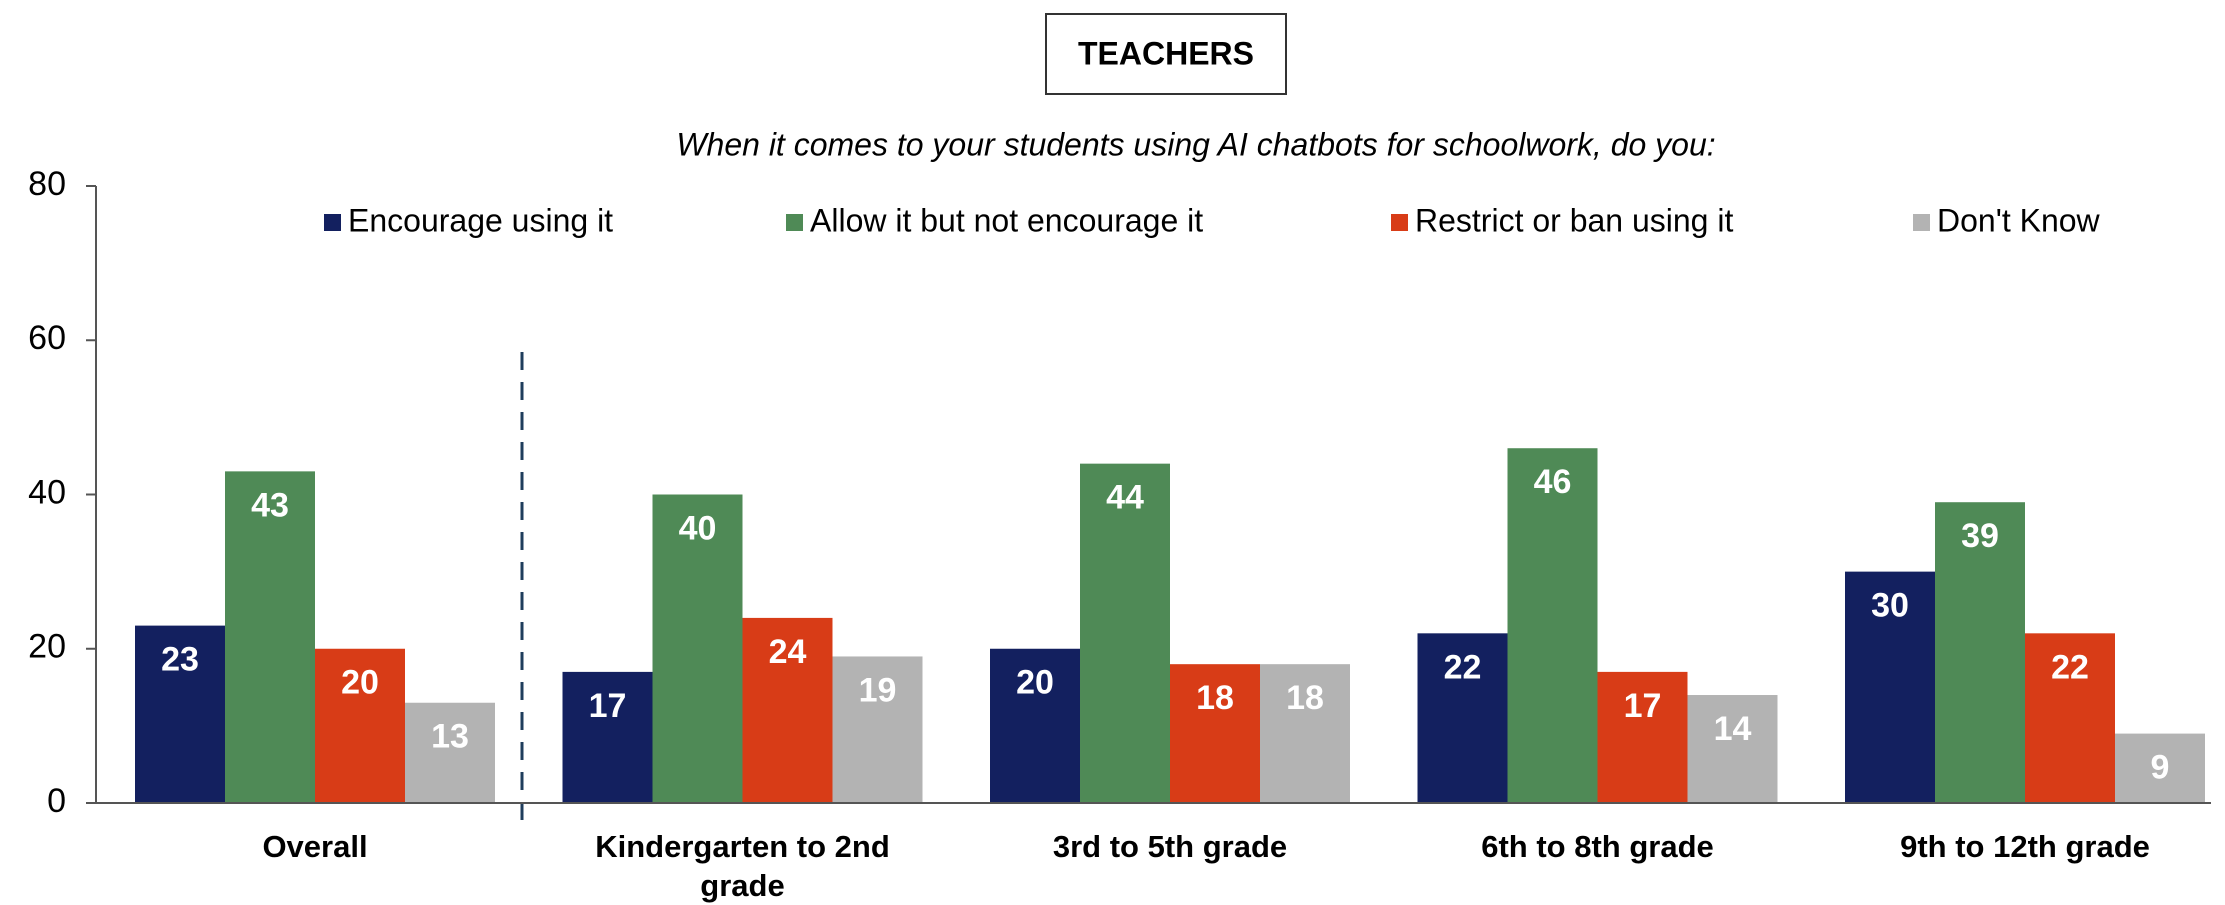 This screenshot has width=2225, height=905. I want to click on bar-label: 23, so click(180, 660).